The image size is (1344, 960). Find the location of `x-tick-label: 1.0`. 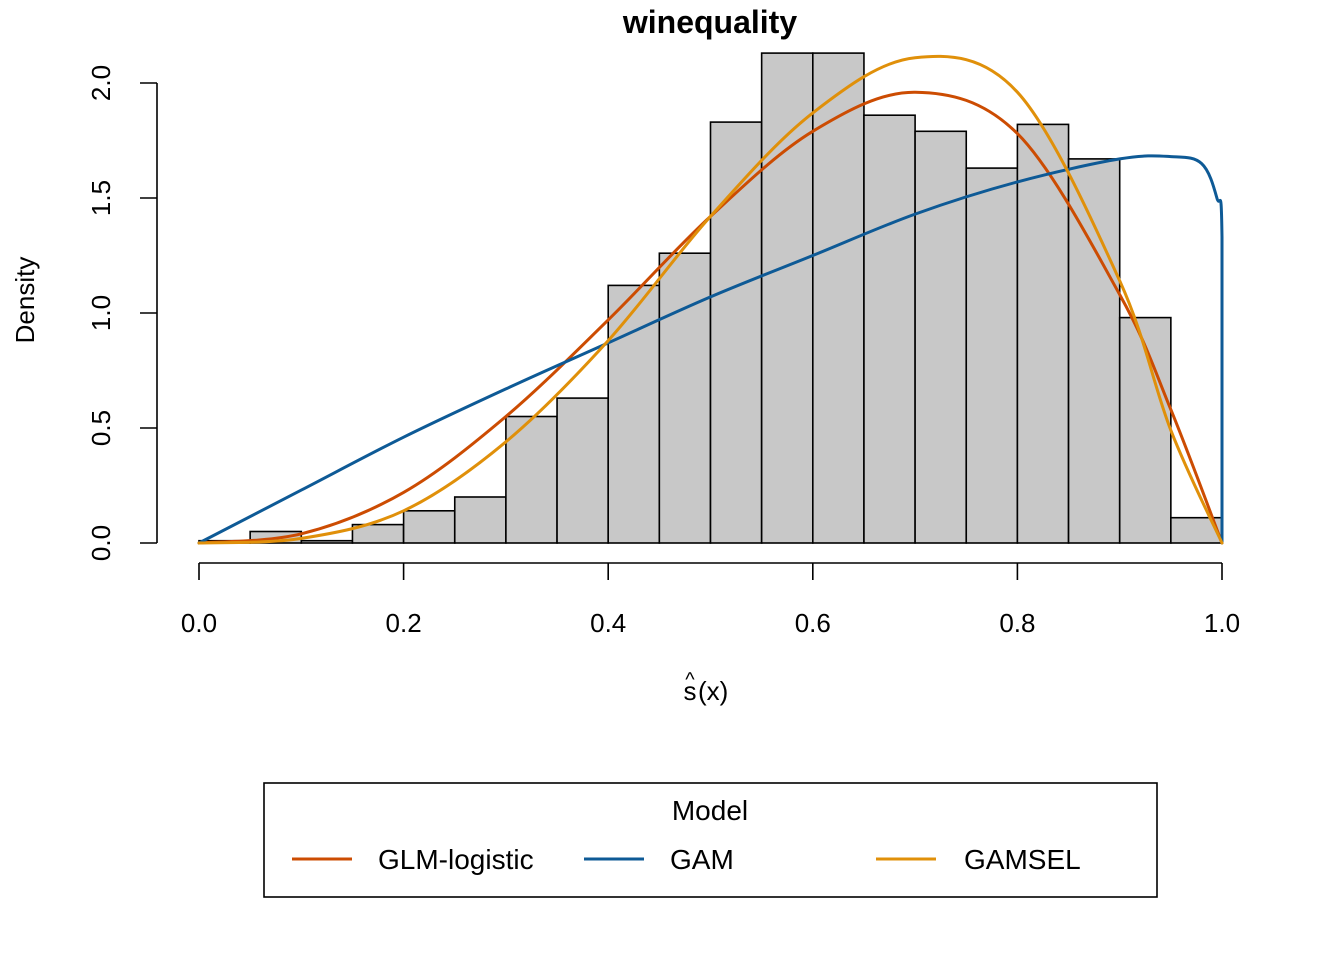

x-tick-label: 1.0 is located at coordinates (1222, 623).